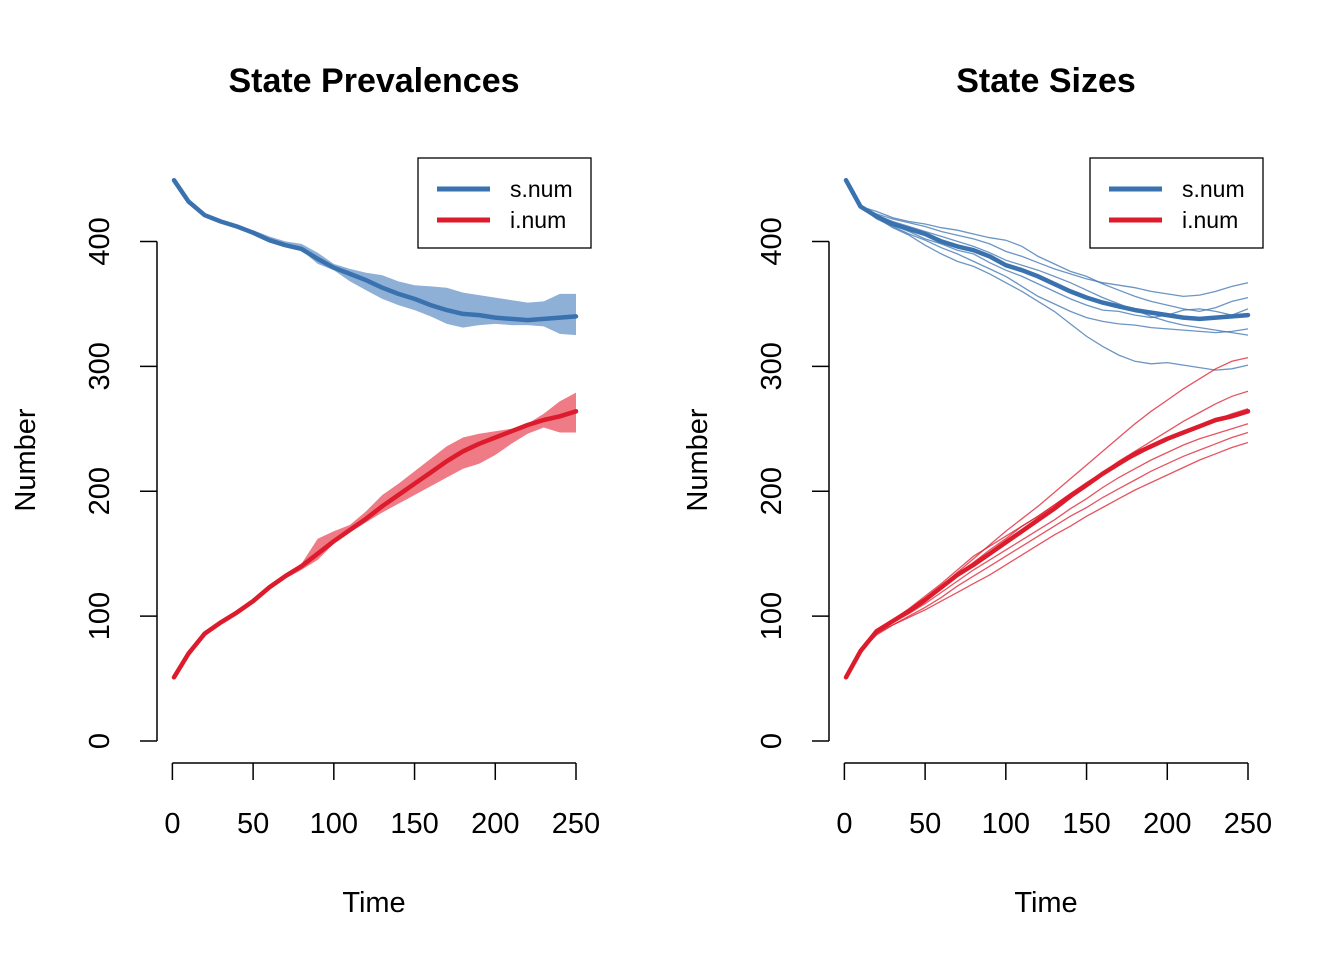  I want to click on chart-title: State Sizes, so click(1046, 81).